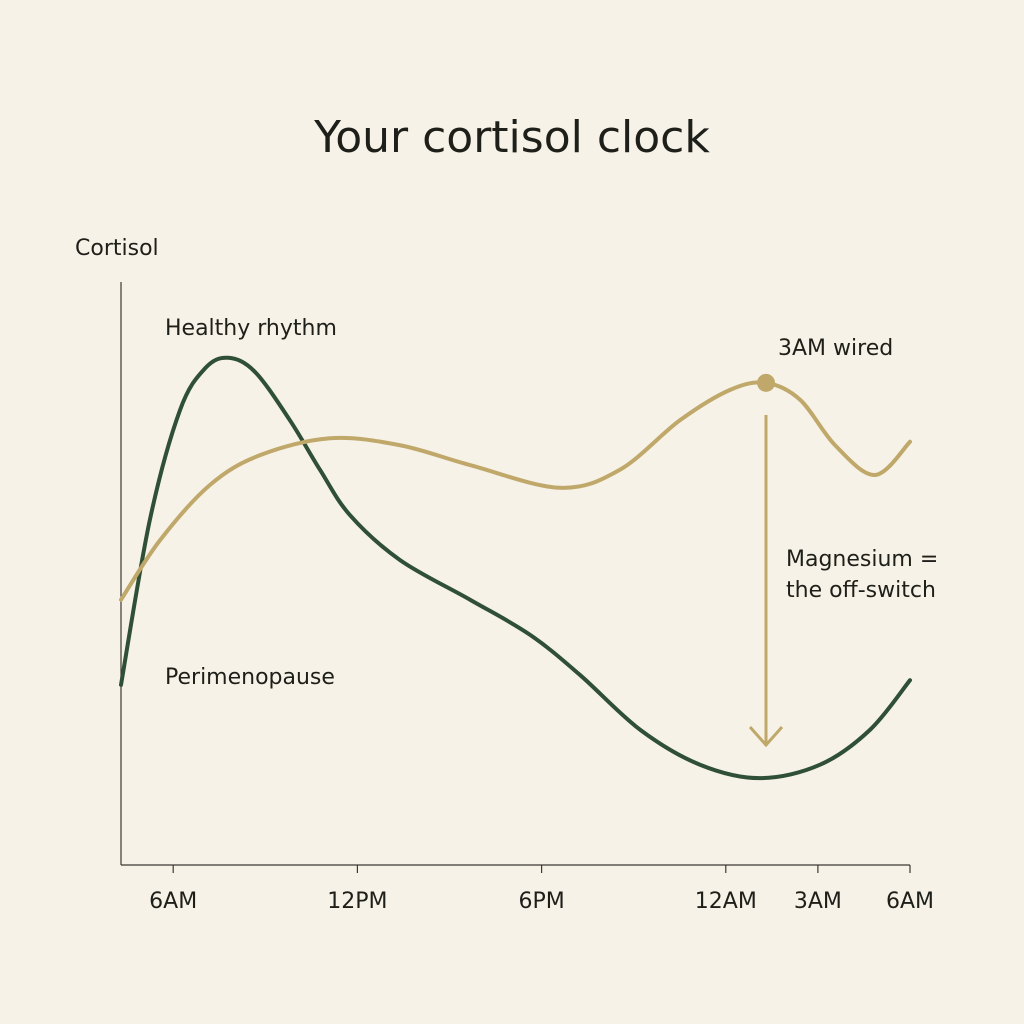  I want to click on series-label: Healthy rhythm, so click(251, 328).